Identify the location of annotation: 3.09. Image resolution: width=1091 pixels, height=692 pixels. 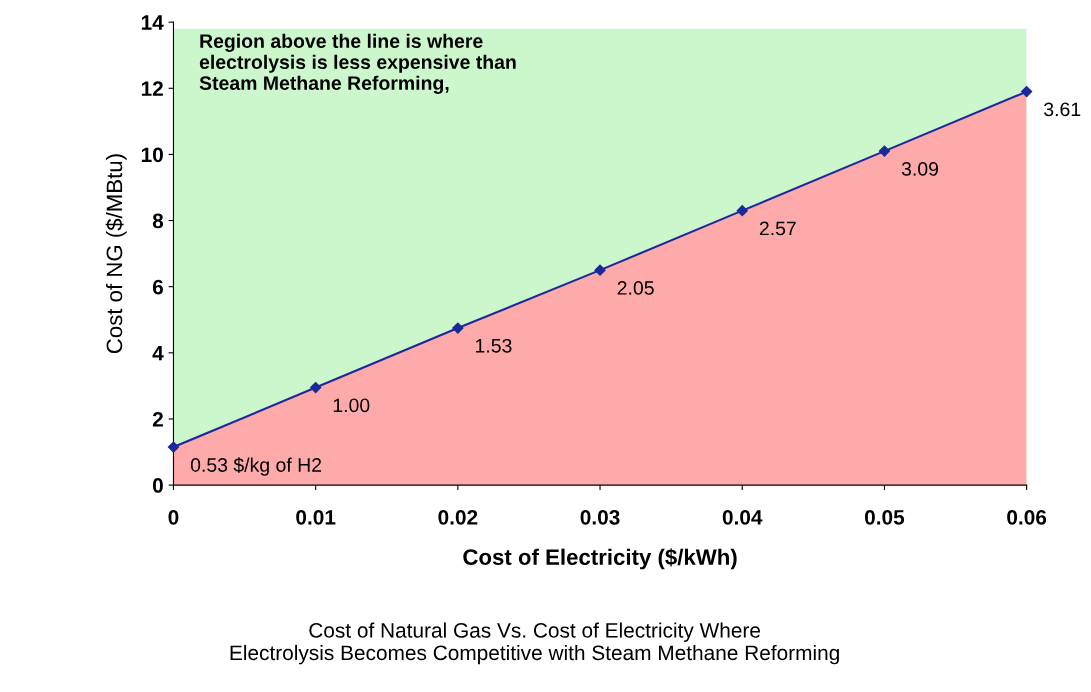
(920, 169).